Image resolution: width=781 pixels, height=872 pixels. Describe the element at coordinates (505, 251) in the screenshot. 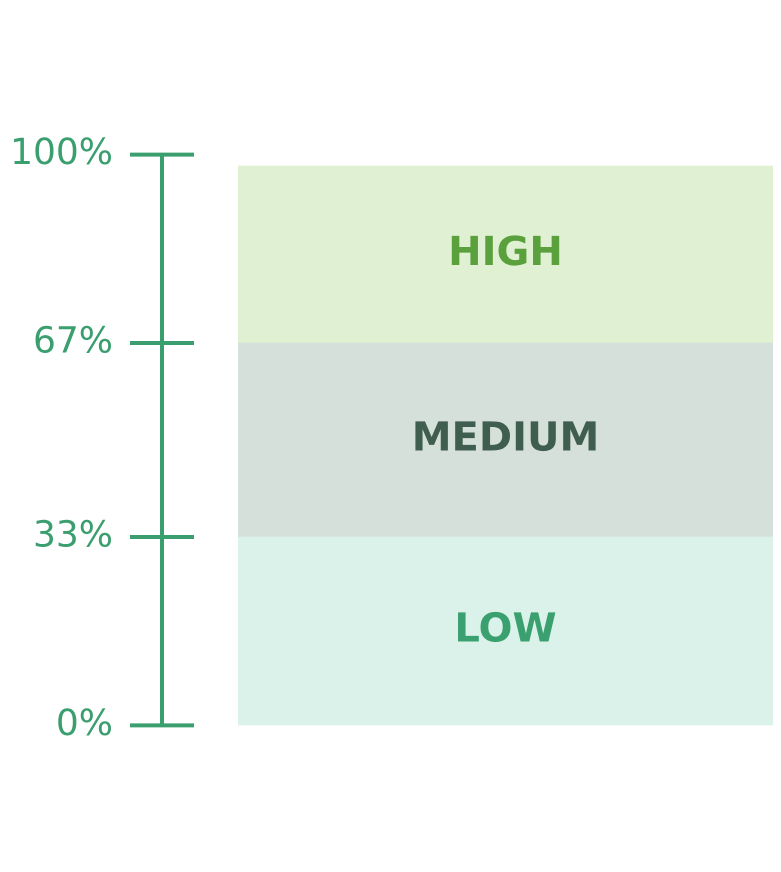

I see `series-label: HIGH` at that location.